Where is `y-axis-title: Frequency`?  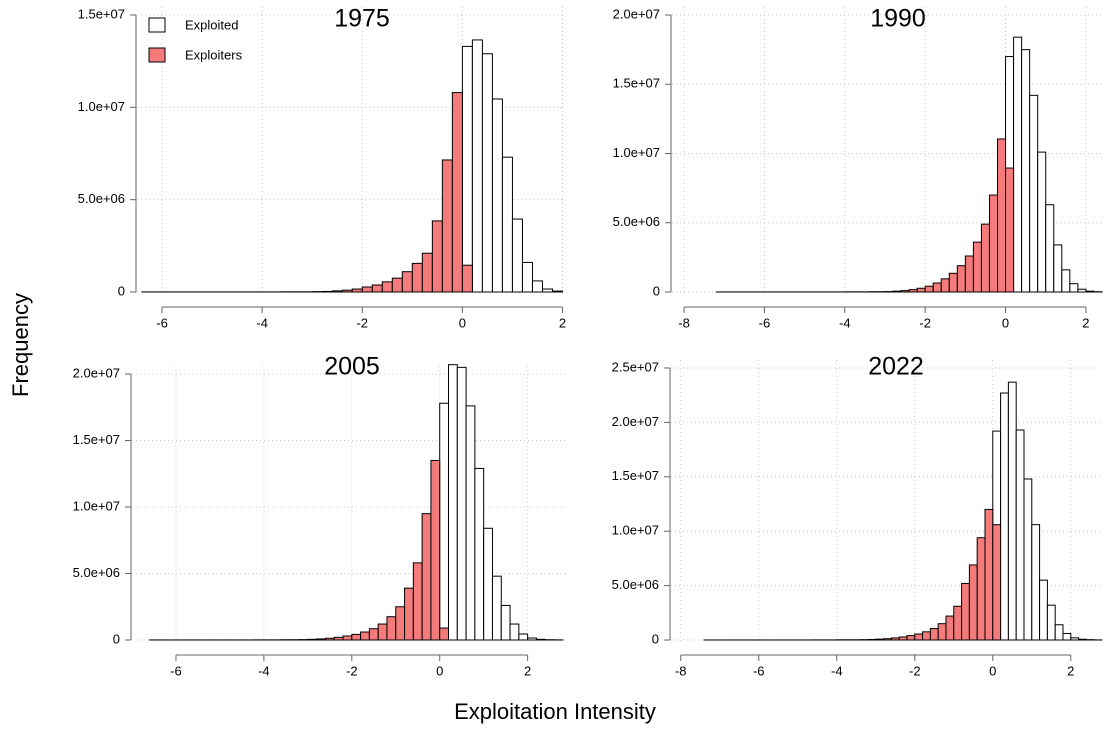 y-axis-title: Frequency is located at coordinates (20, 345).